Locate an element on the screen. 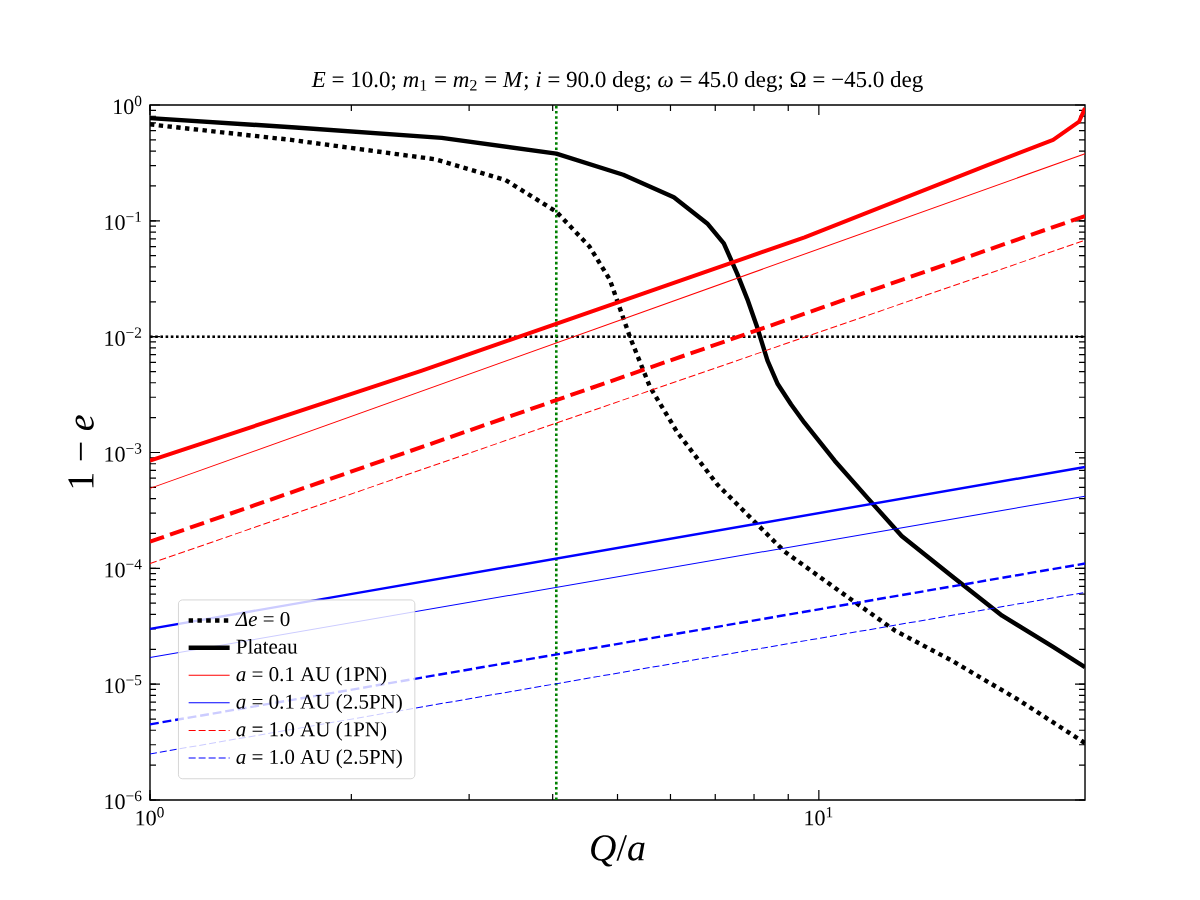 The height and width of the screenshot is (900, 1200). legend-label: Δe = 0 is located at coordinates (262, 619).